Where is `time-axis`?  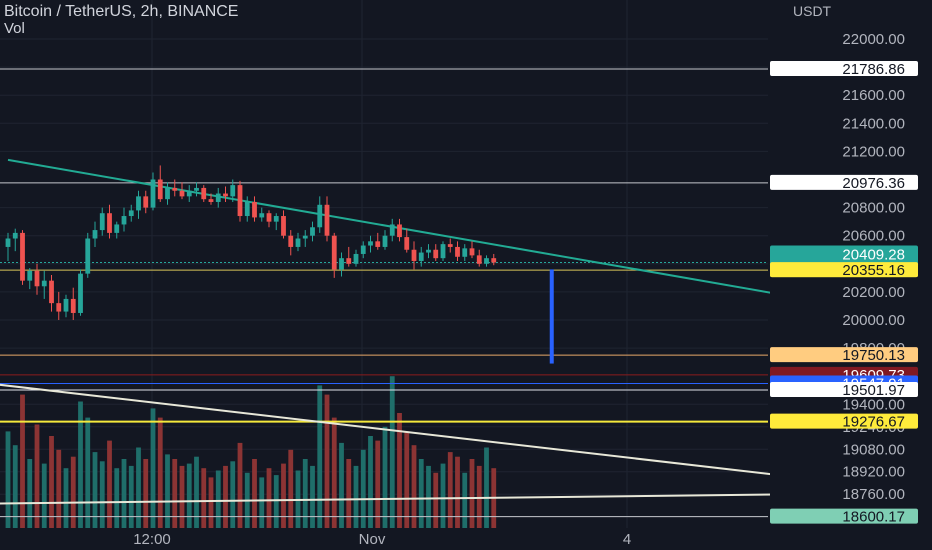
time-axis is located at coordinates (384, 539).